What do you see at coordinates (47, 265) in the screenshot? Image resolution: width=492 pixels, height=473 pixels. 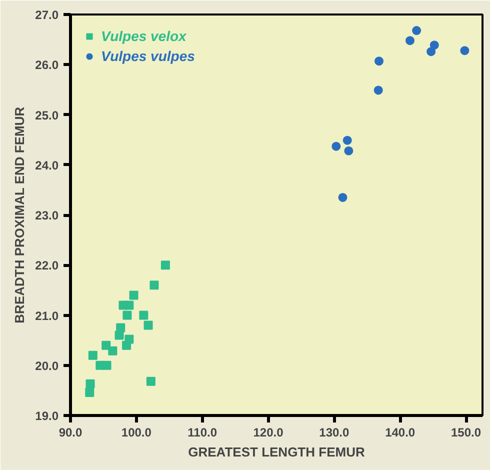 I see `y-tick-label: 22.0` at bounding box center [47, 265].